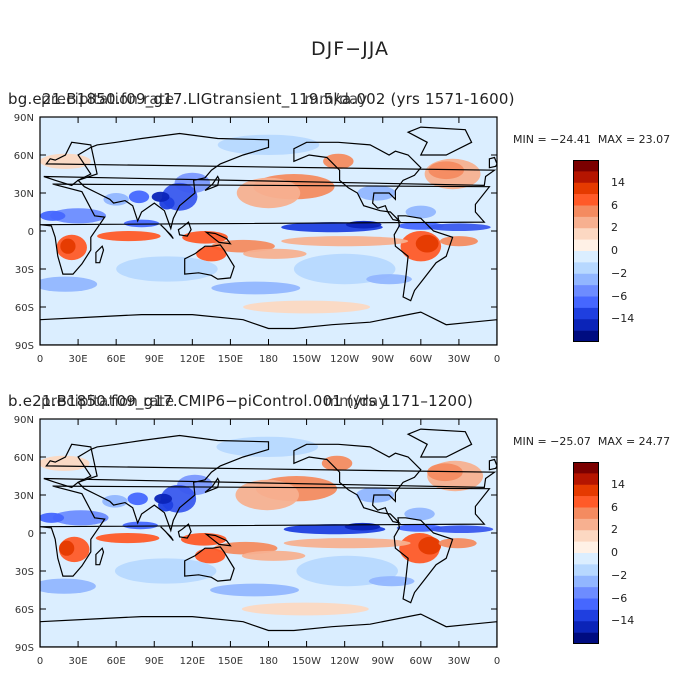  What do you see at coordinates (24, 194) in the screenshot?
I see `lat-tick-label: 30N` at bounding box center [24, 194].